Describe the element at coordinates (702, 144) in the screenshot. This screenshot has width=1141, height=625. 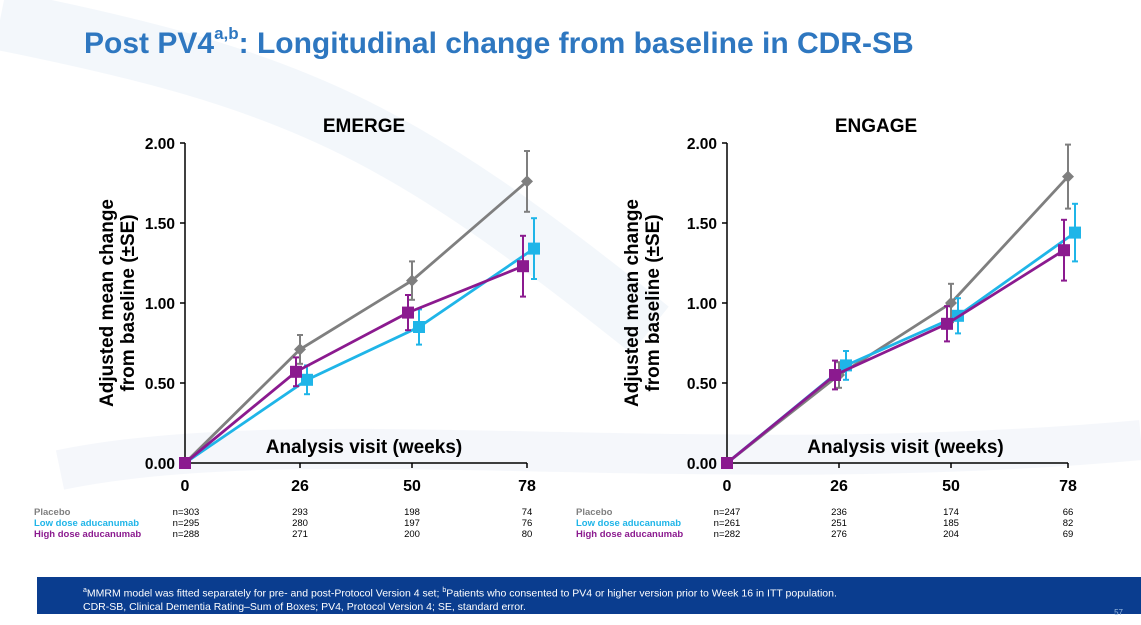
I see `engage-y-tick-label: 2.00` at that location.